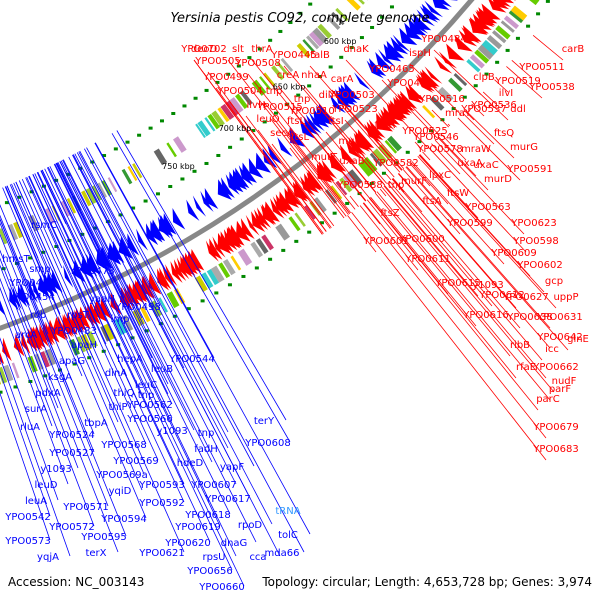 Image resolution: width=600 pixels, height=600 pixels. Describe the element at coordinates (238, 49) in the screenshot. I see `forward-gene-label: slt` at that location.